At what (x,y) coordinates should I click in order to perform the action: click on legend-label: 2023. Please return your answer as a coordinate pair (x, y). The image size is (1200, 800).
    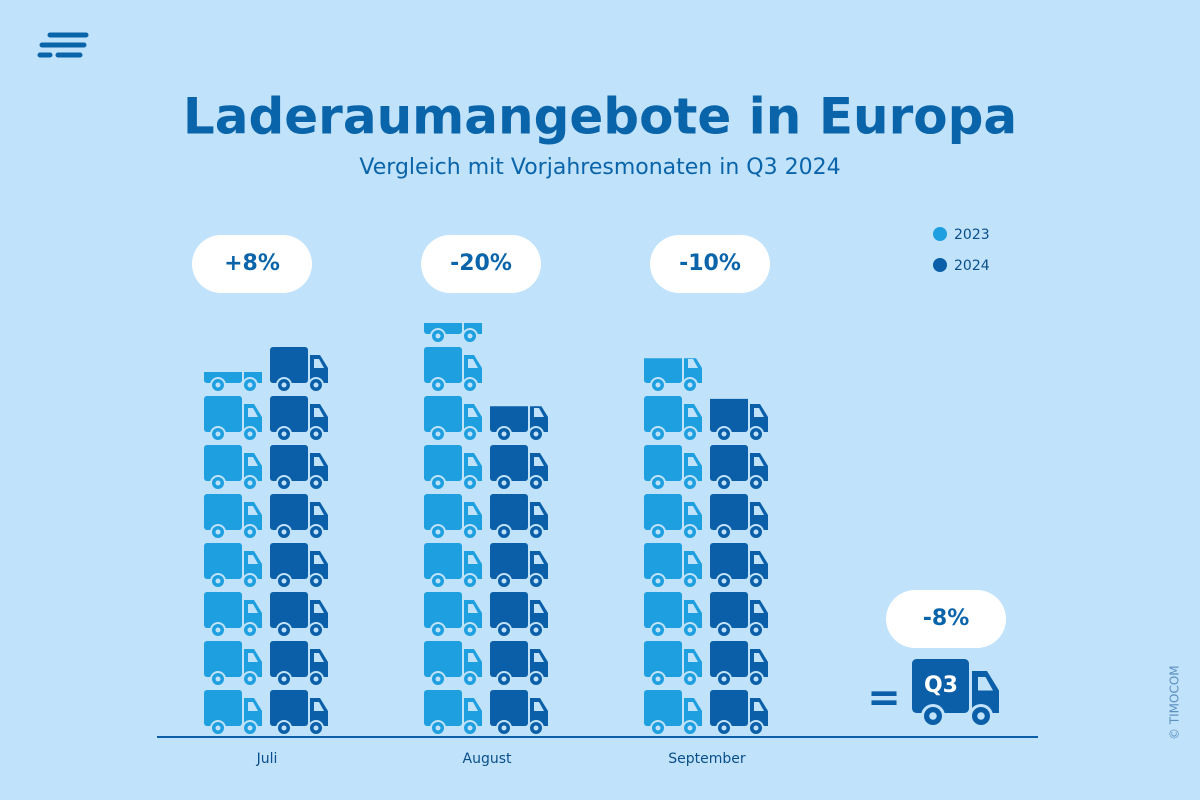
    Looking at the image, I should click on (972, 235).